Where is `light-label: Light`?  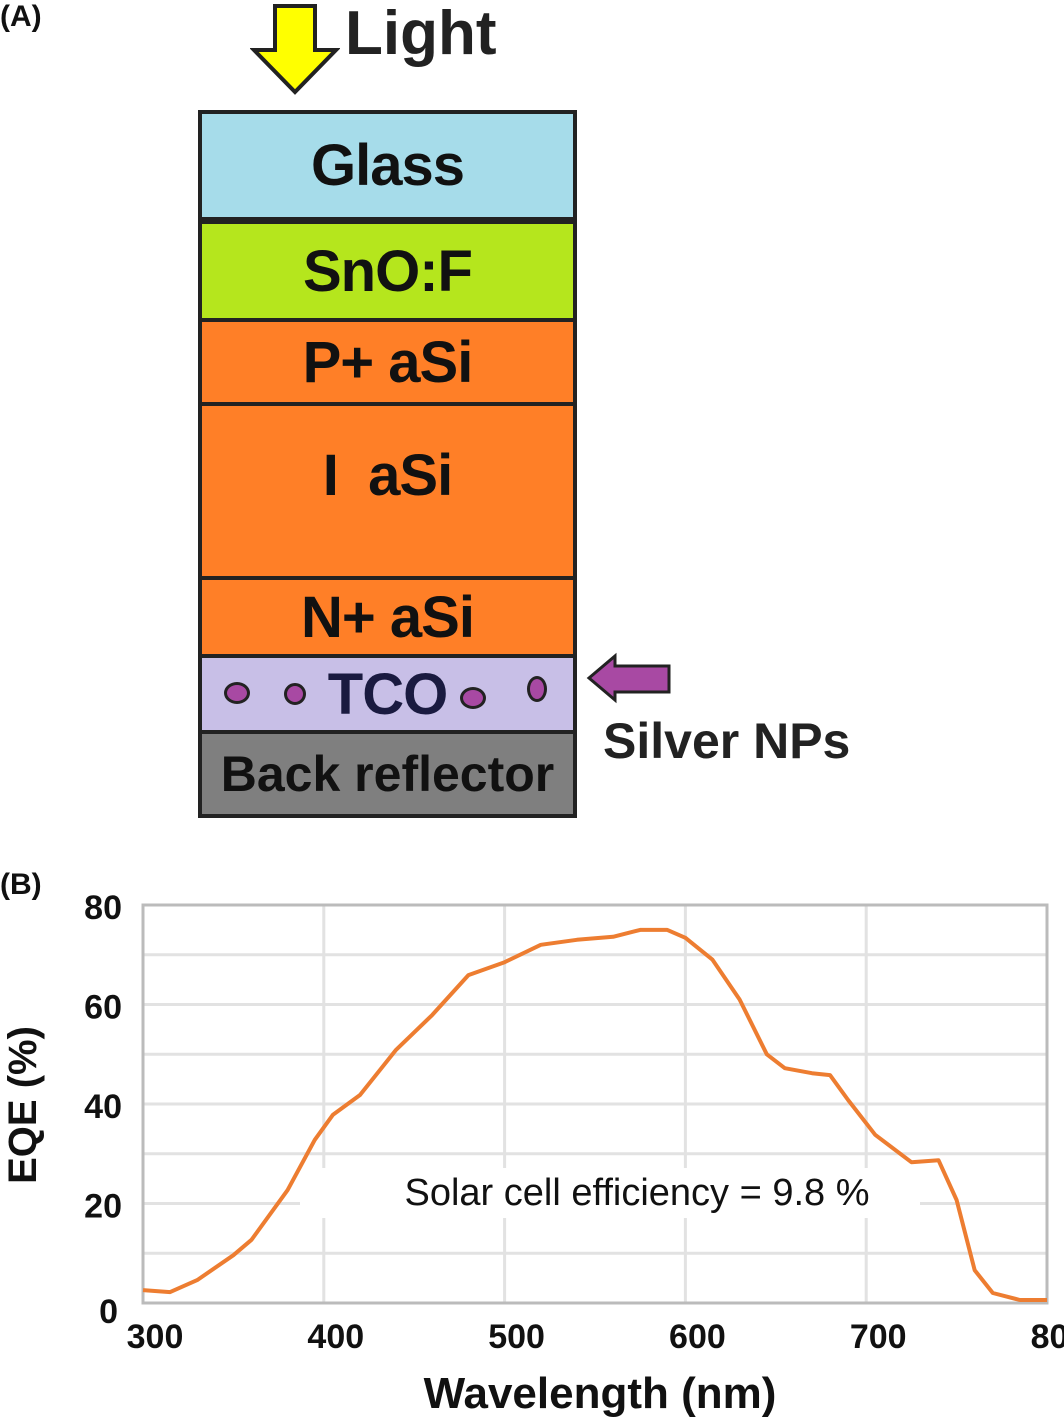
light-label: Light is located at coordinates (421, 34).